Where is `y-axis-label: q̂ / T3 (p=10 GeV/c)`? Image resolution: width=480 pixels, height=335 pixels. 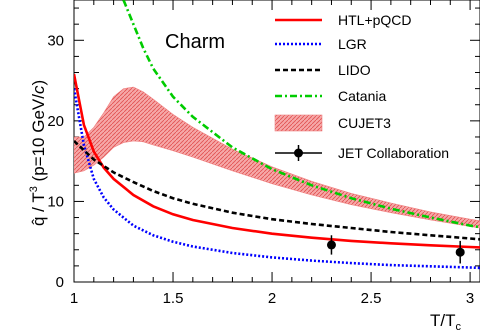 y-axis-label: q̂ / T3 (p=10 GeV/c) is located at coordinates (38, 153).